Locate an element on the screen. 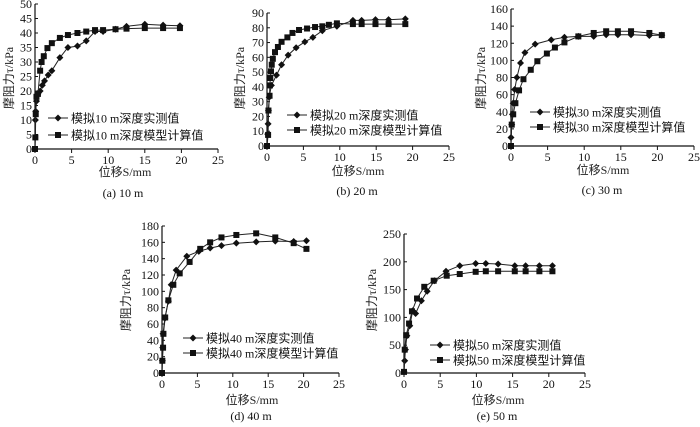  y-tick-label: 15 is located at coordinates (26, 106).